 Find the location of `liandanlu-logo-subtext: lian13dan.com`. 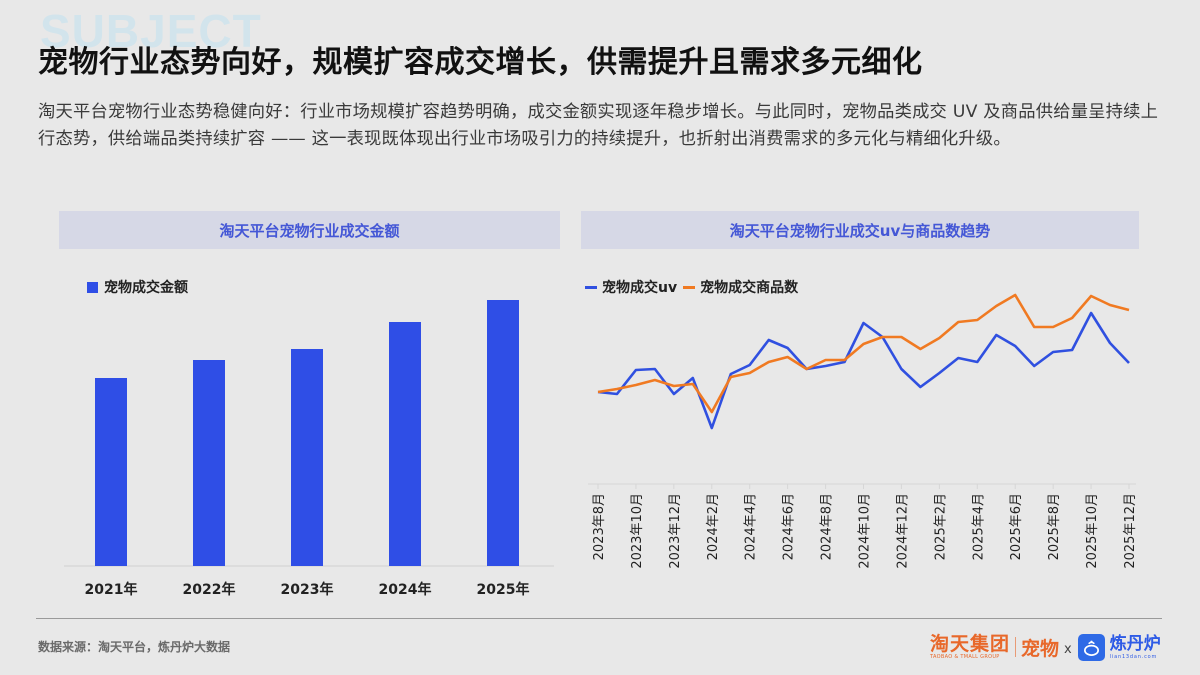

liandanlu-logo-subtext: lian13dan.com is located at coordinates (1133, 656).